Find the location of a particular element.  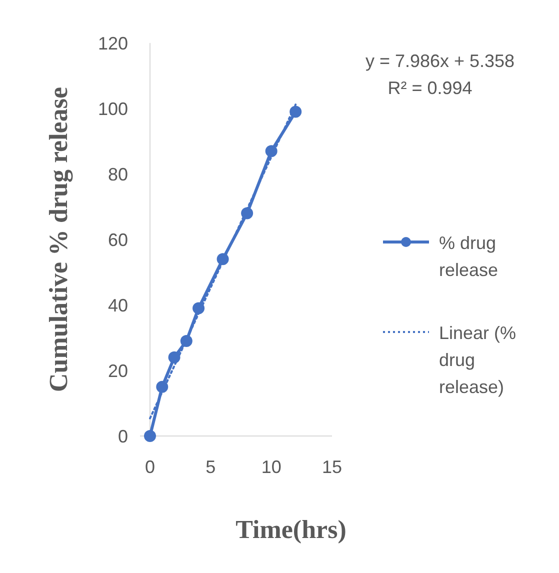

x-axis-title: Time(hrs) is located at coordinates (291, 529).